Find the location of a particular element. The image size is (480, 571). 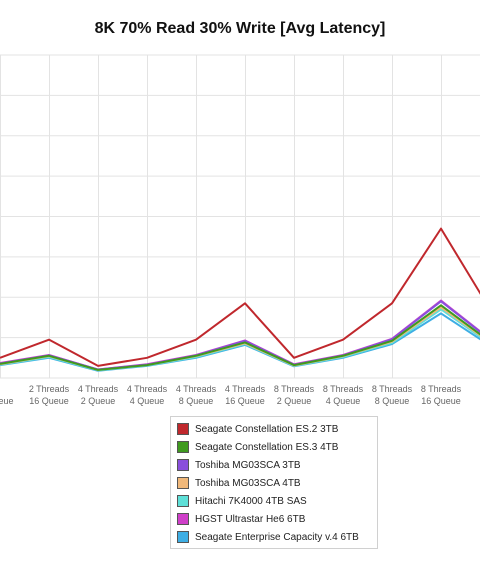

x-tick-label: Queue is located at coordinates (7, 401).